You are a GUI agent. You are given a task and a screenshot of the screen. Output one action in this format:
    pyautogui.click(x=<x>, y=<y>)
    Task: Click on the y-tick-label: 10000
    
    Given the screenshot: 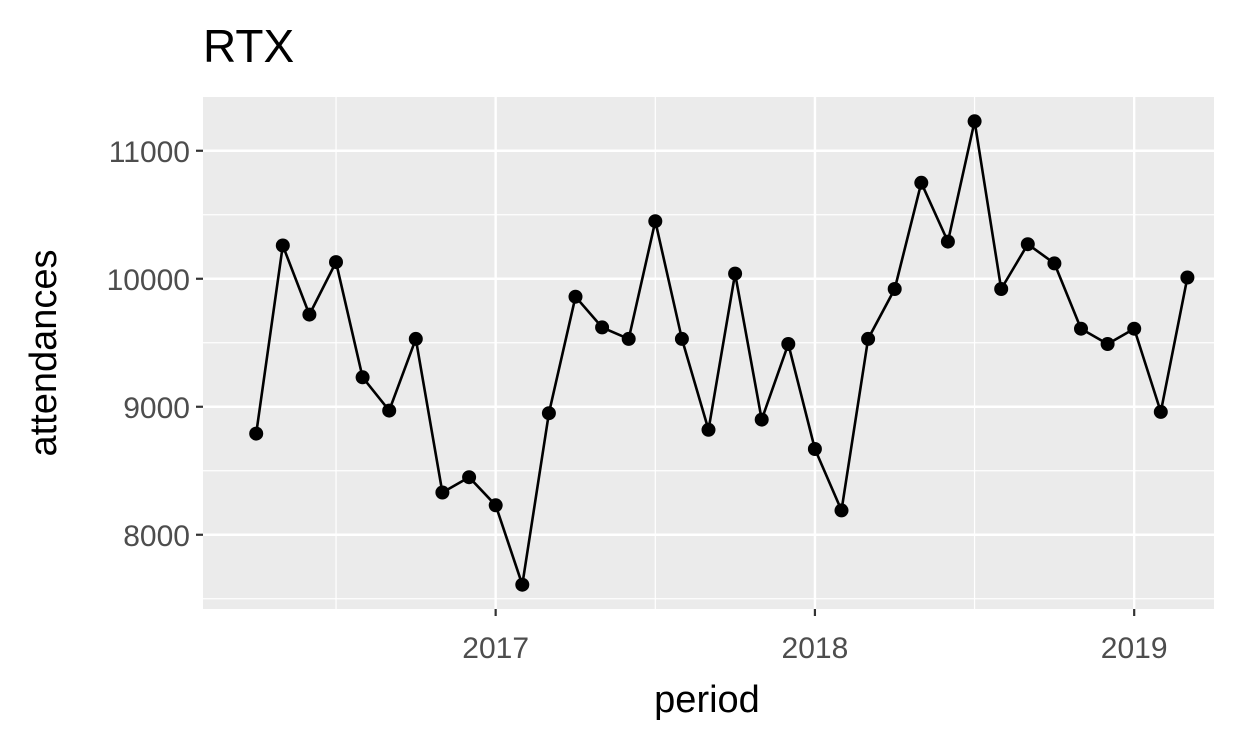 What is the action you would take?
    pyautogui.click(x=148, y=280)
    